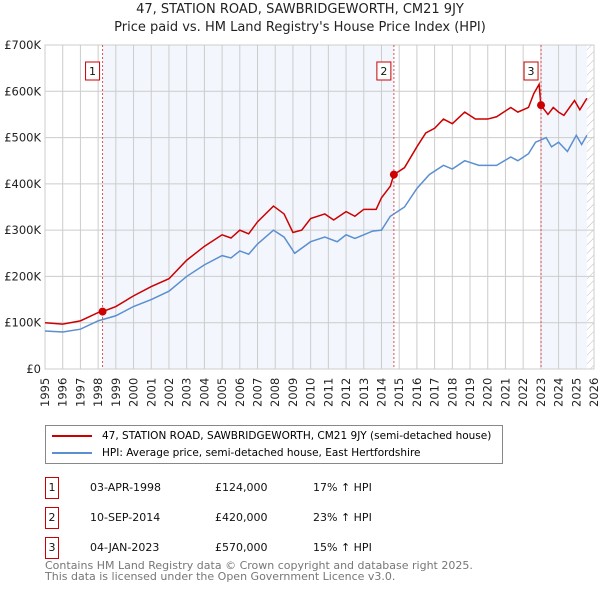  Describe the element at coordinates (204, 392) in the screenshot. I see `x-tick-label: 2004` at that location.